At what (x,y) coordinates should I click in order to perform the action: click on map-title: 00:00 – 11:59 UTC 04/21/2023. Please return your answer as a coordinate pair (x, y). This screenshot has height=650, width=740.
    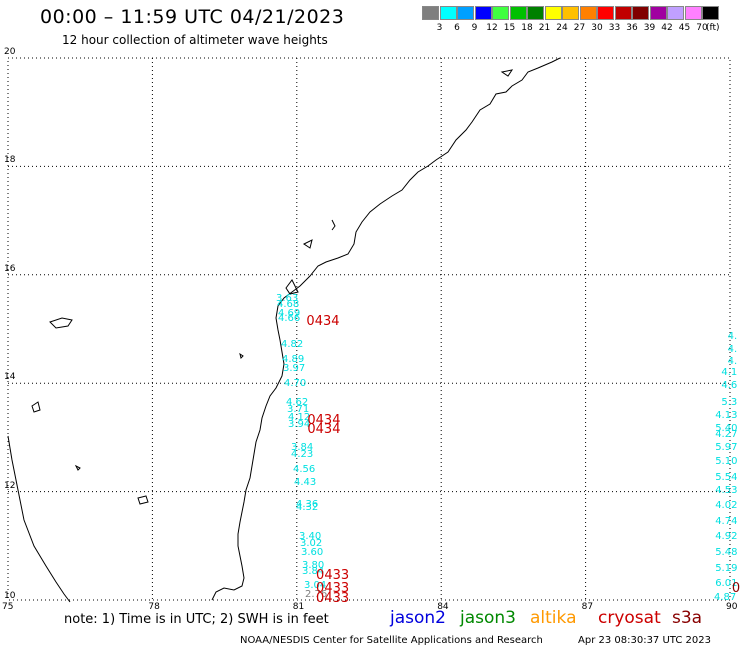
    Looking at the image, I should click on (192, 17).